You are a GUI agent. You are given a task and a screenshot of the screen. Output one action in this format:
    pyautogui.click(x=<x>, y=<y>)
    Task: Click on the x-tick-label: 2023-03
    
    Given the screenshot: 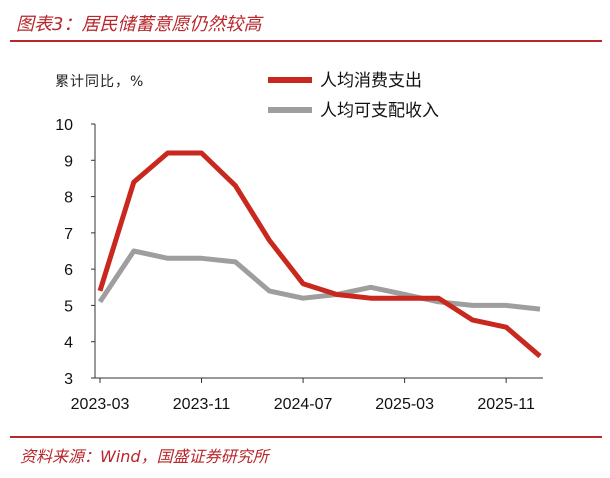 What is the action you would take?
    pyautogui.click(x=100, y=404)
    